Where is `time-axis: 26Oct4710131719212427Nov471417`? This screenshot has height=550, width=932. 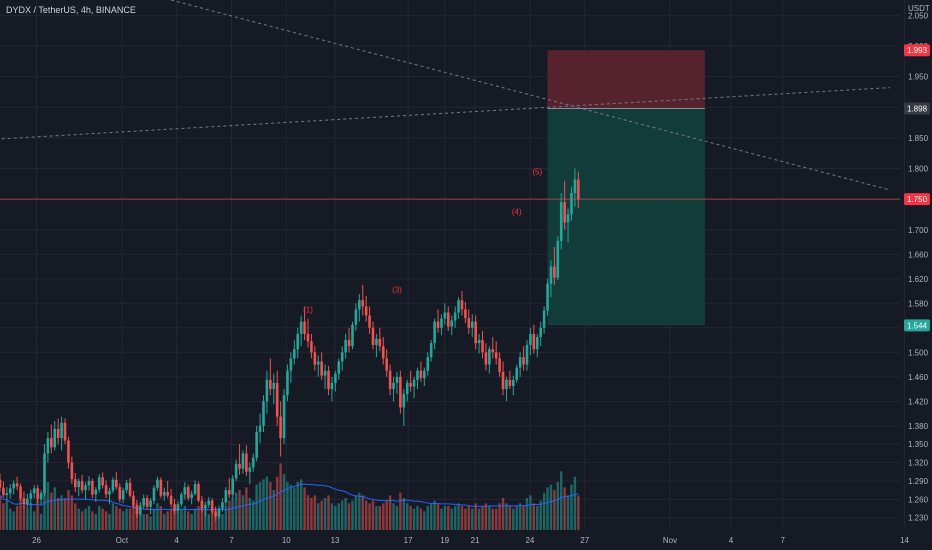
time-axis: 26Oct4710131719212427Nov471417 is located at coordinates (482, 540).